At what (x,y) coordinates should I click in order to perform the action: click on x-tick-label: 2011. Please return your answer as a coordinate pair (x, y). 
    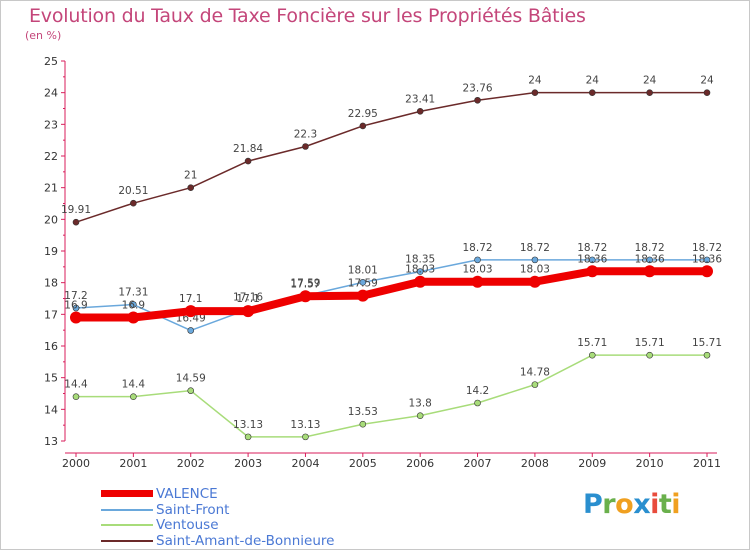
    Looking at the image, I should click on (707, 463).